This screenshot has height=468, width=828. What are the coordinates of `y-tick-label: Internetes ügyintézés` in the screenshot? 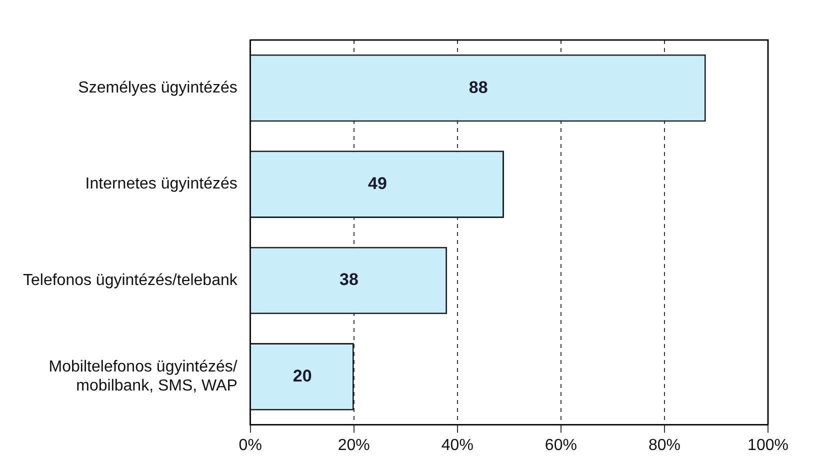 It's located at (161, 184).